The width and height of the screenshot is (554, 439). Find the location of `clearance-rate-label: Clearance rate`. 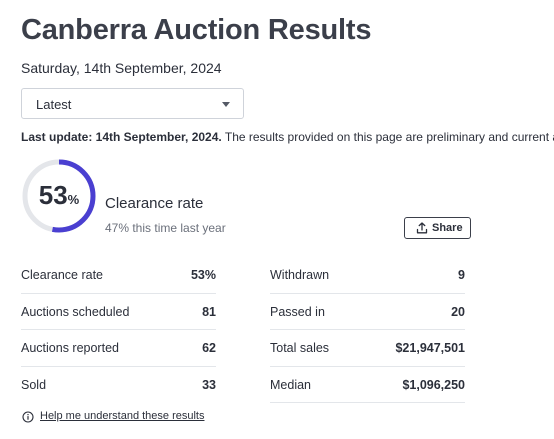

clearance-rate-label: Clearance rate is located at coordinates (154, 203).